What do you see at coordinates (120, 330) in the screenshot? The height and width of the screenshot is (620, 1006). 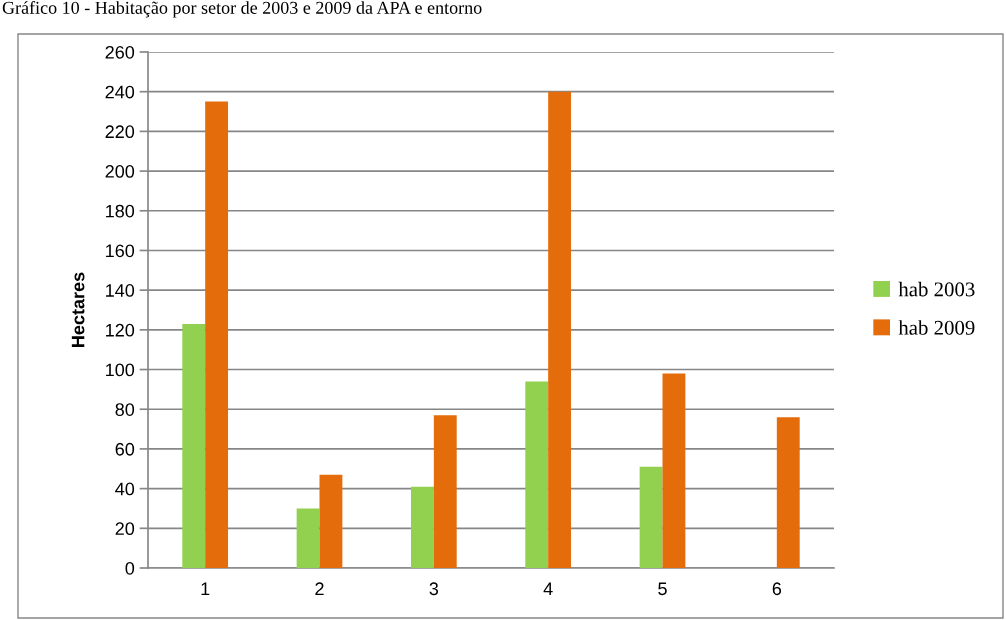 I see `y-tick-label: 120` at bounding box center [120, 330].